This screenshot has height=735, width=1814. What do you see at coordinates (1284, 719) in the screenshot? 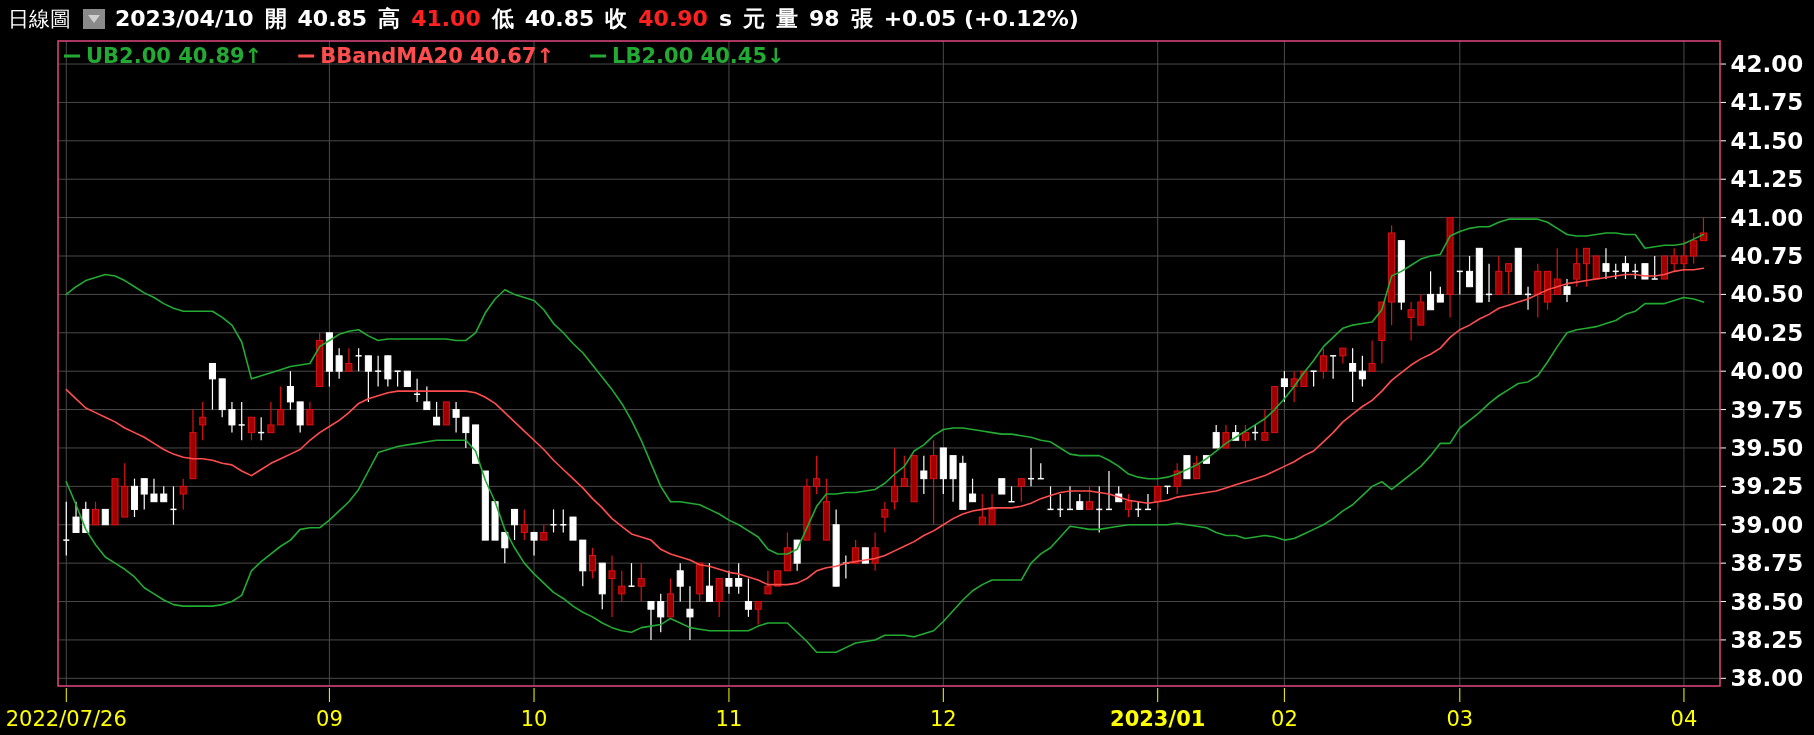
I see `x-tick-label: 02` at bounding box center [1284, 719].